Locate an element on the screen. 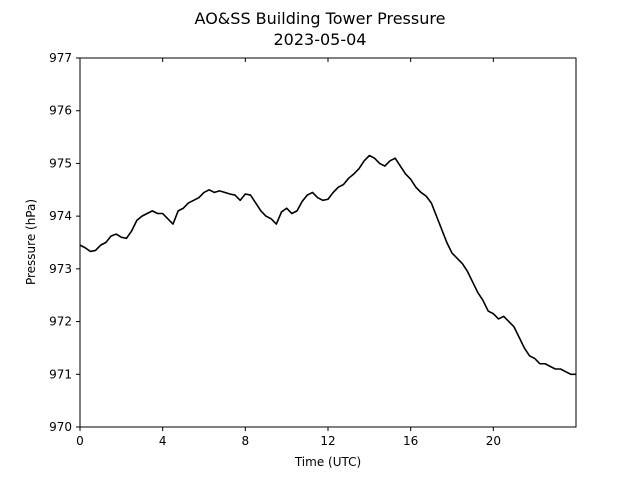 This screenshot has width=640, height=480. y-tick-label: 970 is located at coordinates (60, 427).